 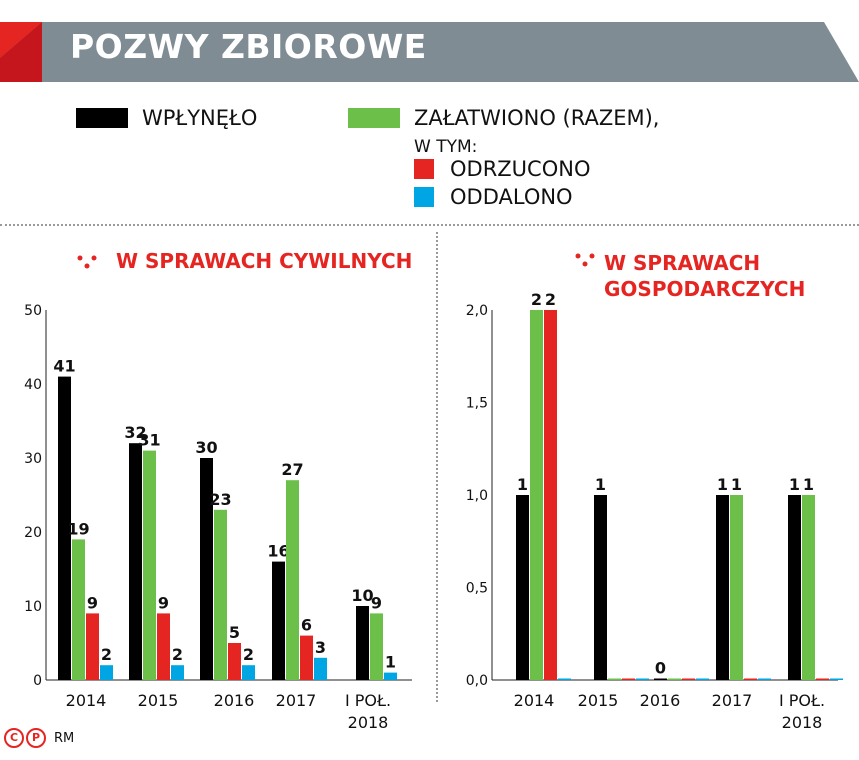 I want to click on x-tick-label: 2018, so click(x=802, y=722).